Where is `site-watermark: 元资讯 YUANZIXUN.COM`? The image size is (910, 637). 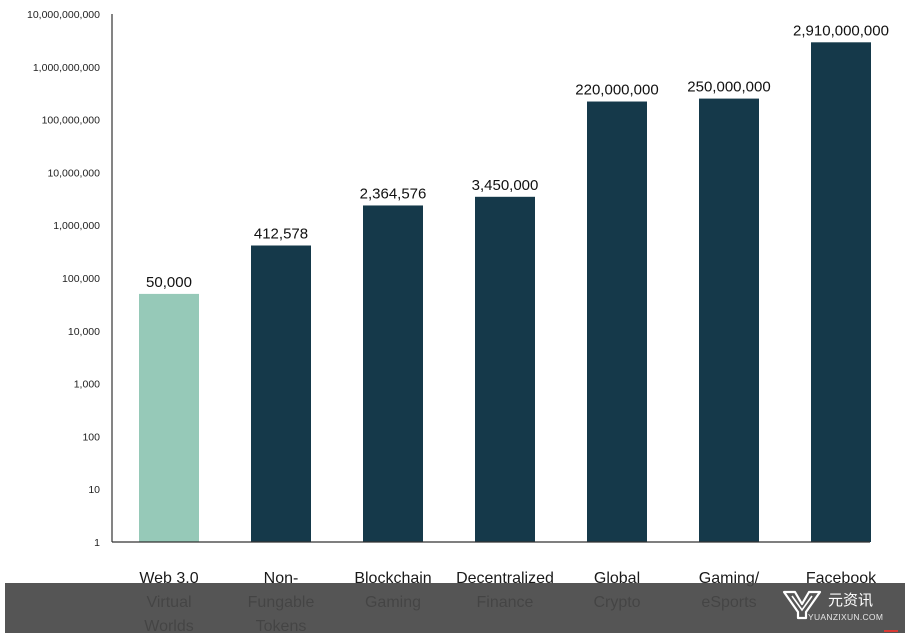 site-watermark: 元资讯 YUANZIXUN.COM is located at coordinates (840, 608).